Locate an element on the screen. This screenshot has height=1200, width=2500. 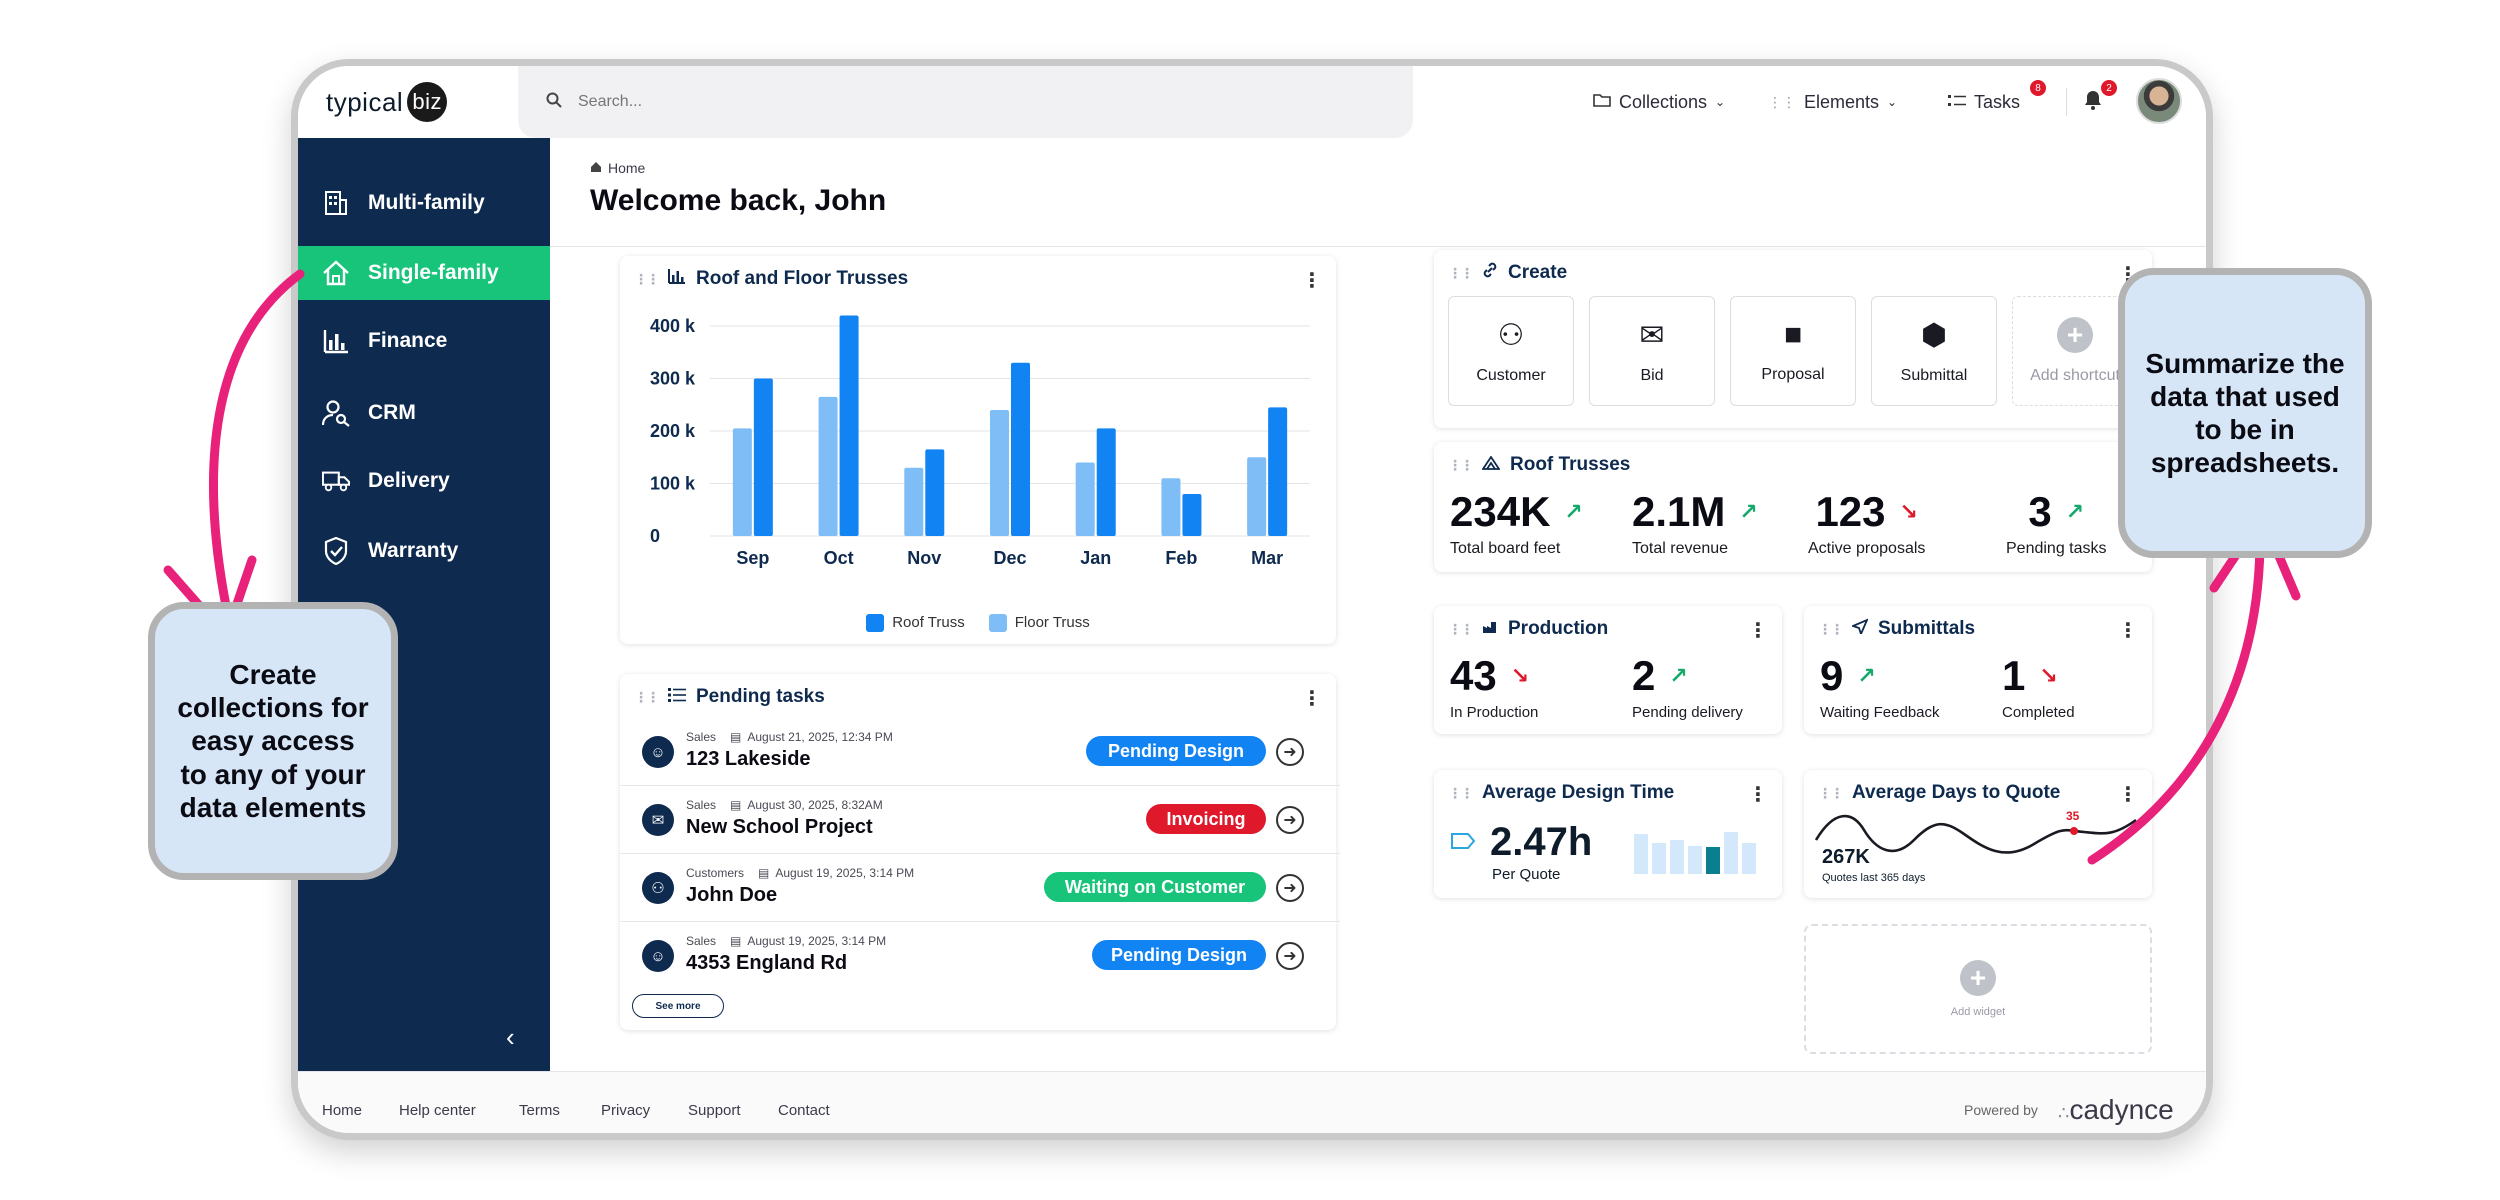
elements-menu: ⋮⋮ Elements ⌄ is located at coordinates (1832, 102).